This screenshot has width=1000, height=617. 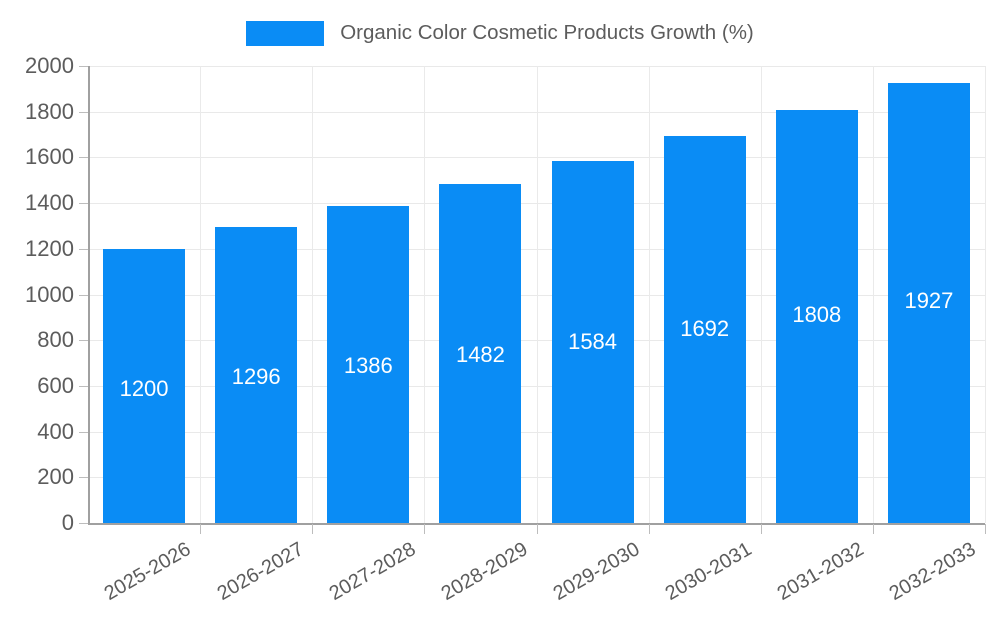 I want to click on y-axis-tick-label: 1000, so click(x=49, y=294).